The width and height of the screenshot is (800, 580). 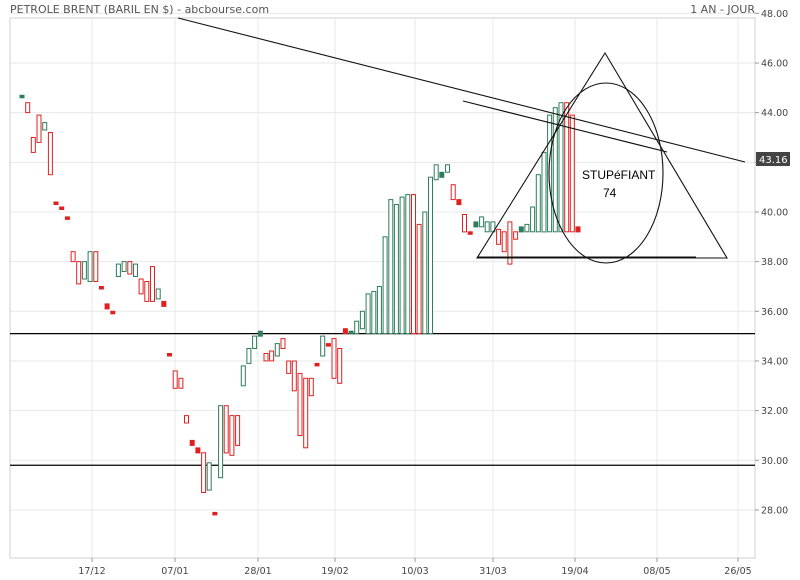 What do you see at coordinates (492, 571) in the screenshot?
I see `x-tick-label: 31/03` at bounding box center [492, 571].